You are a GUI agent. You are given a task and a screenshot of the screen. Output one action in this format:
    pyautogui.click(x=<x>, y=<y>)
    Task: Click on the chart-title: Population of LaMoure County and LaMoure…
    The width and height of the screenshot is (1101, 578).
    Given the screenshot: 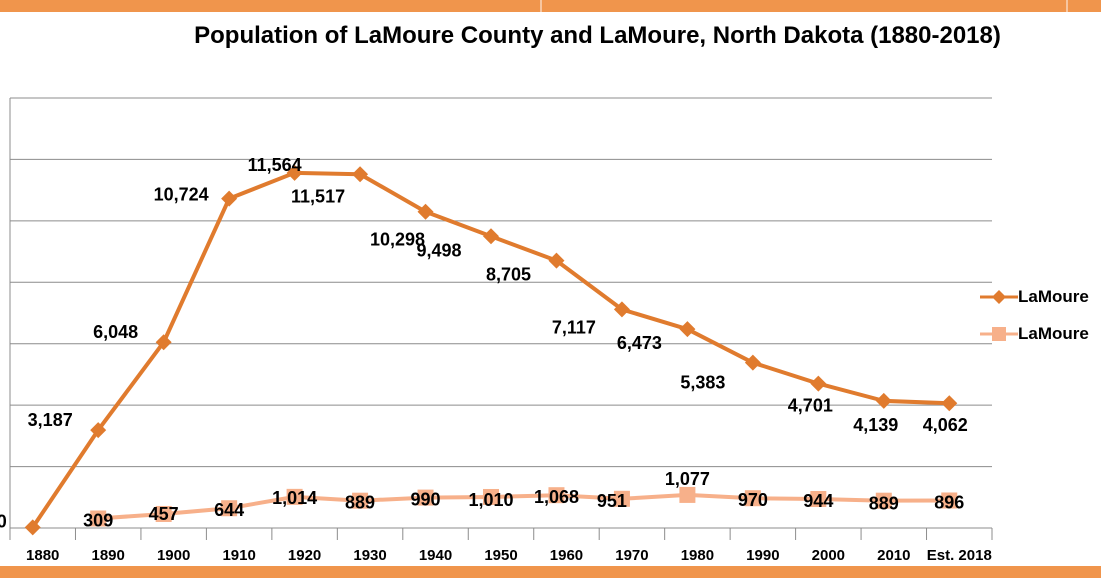 What is the action you would take?
    pyautogui.click(x=597, y=35)
    